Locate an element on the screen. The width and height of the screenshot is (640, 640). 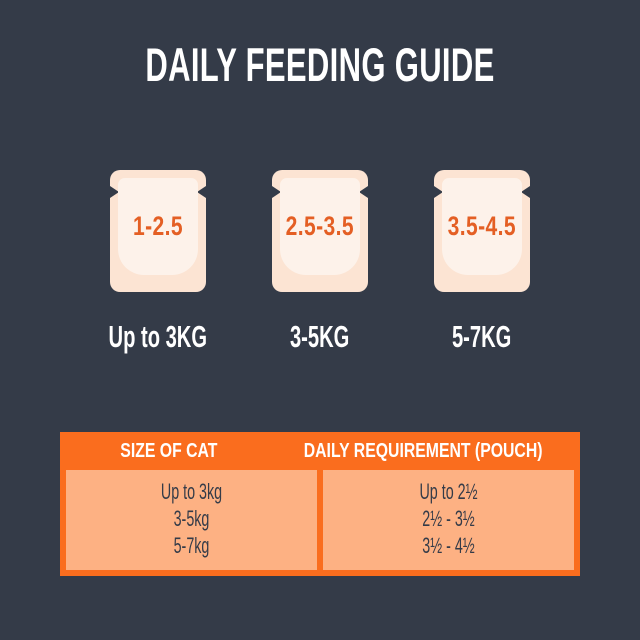
pouch-inner-panel: 2.5-3.5 is located at coordinates (320, 226).